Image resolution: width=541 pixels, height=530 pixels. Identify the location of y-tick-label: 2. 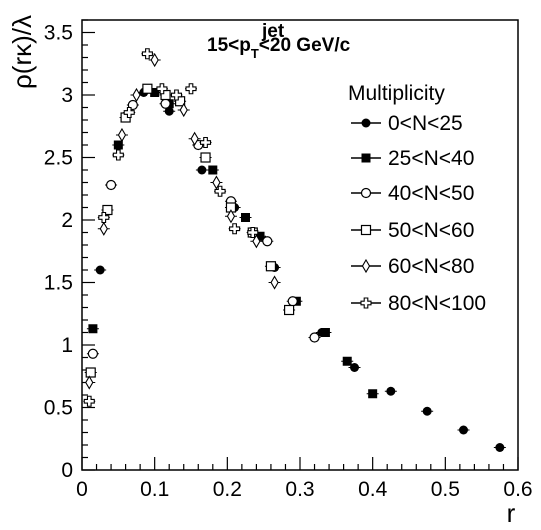
(67, 220).